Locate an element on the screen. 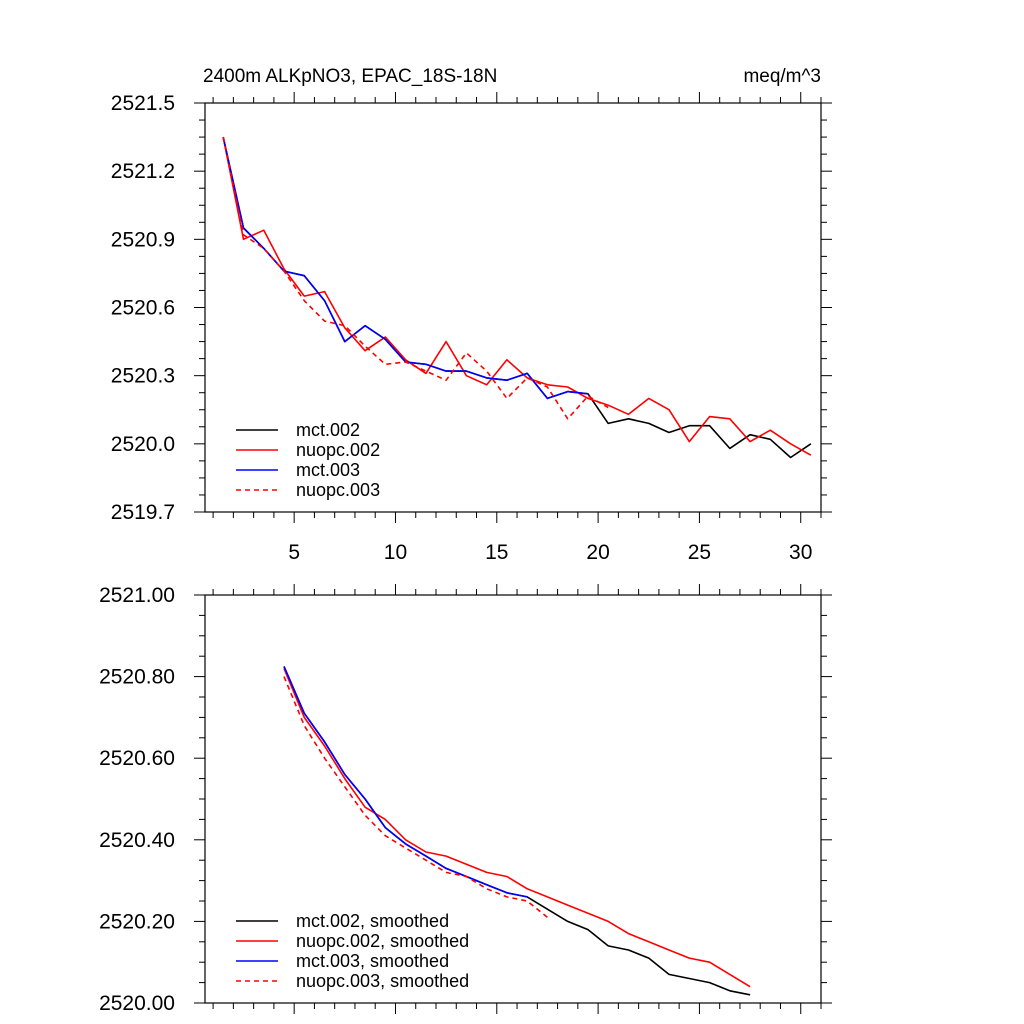  legend-label: mct.003, smoothed is located at coordinates (372, 961).